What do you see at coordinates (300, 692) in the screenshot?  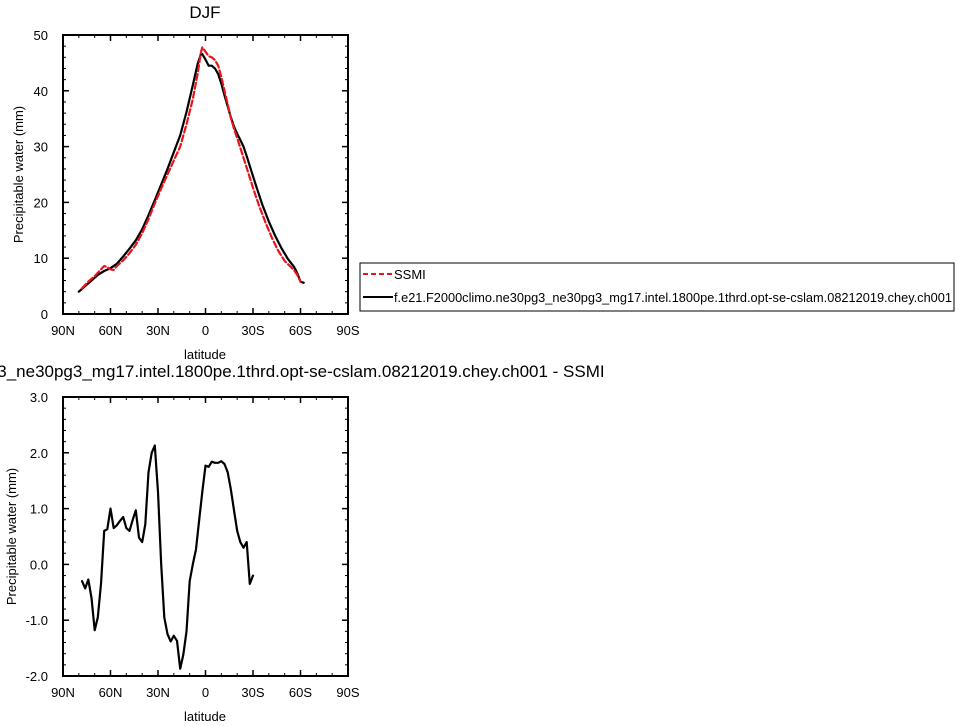 I see `bottom-panel-x-tick-label: 60S` at bounding box center [300, 692].